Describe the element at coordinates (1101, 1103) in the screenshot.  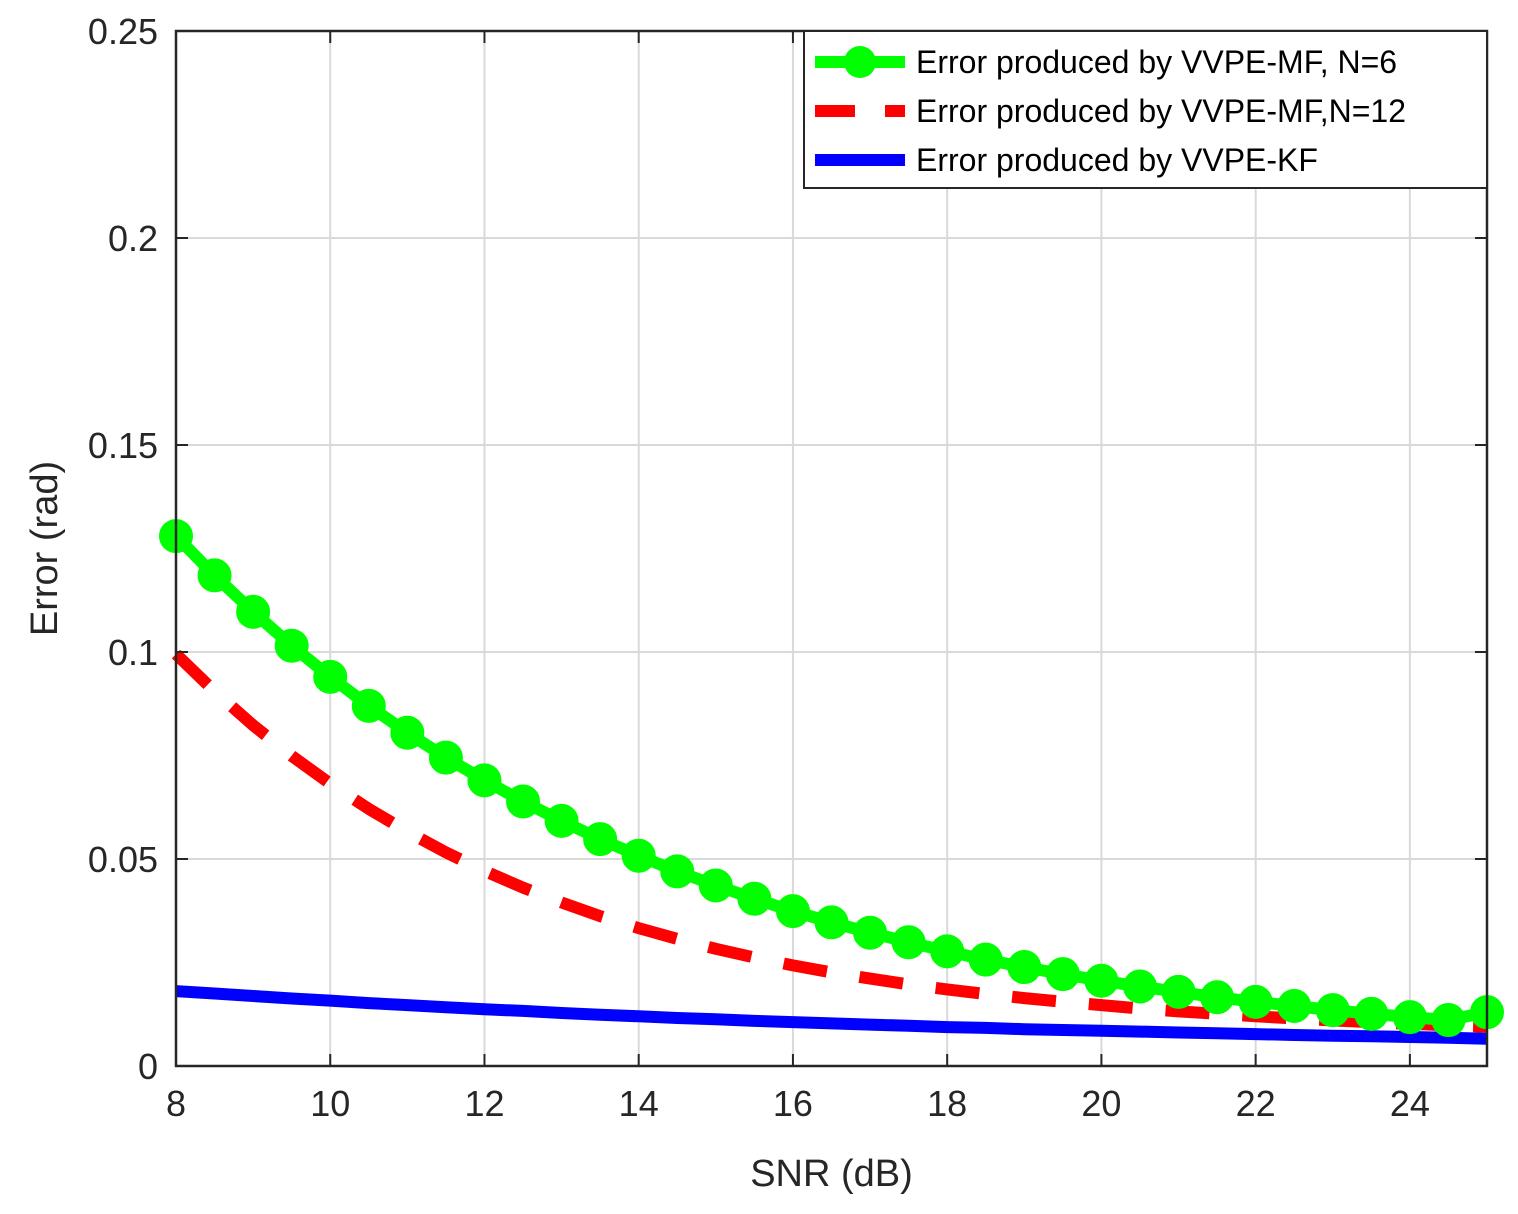
I see `x-tick-label: 20` at that location.